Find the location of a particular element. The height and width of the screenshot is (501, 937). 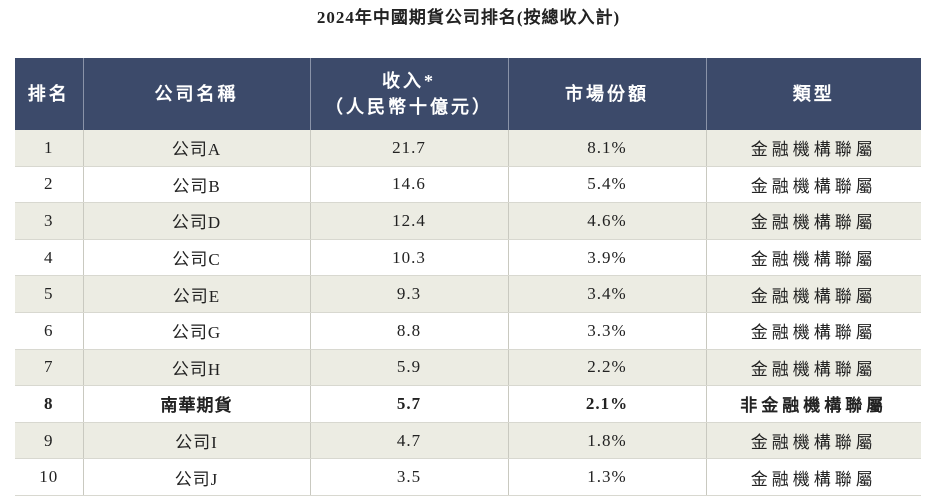

table-cell: 公司E is located at coordinates (196, 294).